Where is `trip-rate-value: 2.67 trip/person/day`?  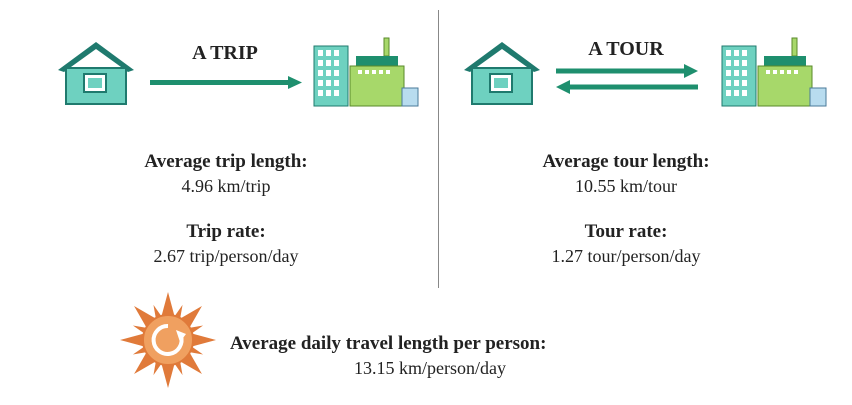 trip-rate-value: 2.67 trip/person/day is located at coordinates (226, 256).